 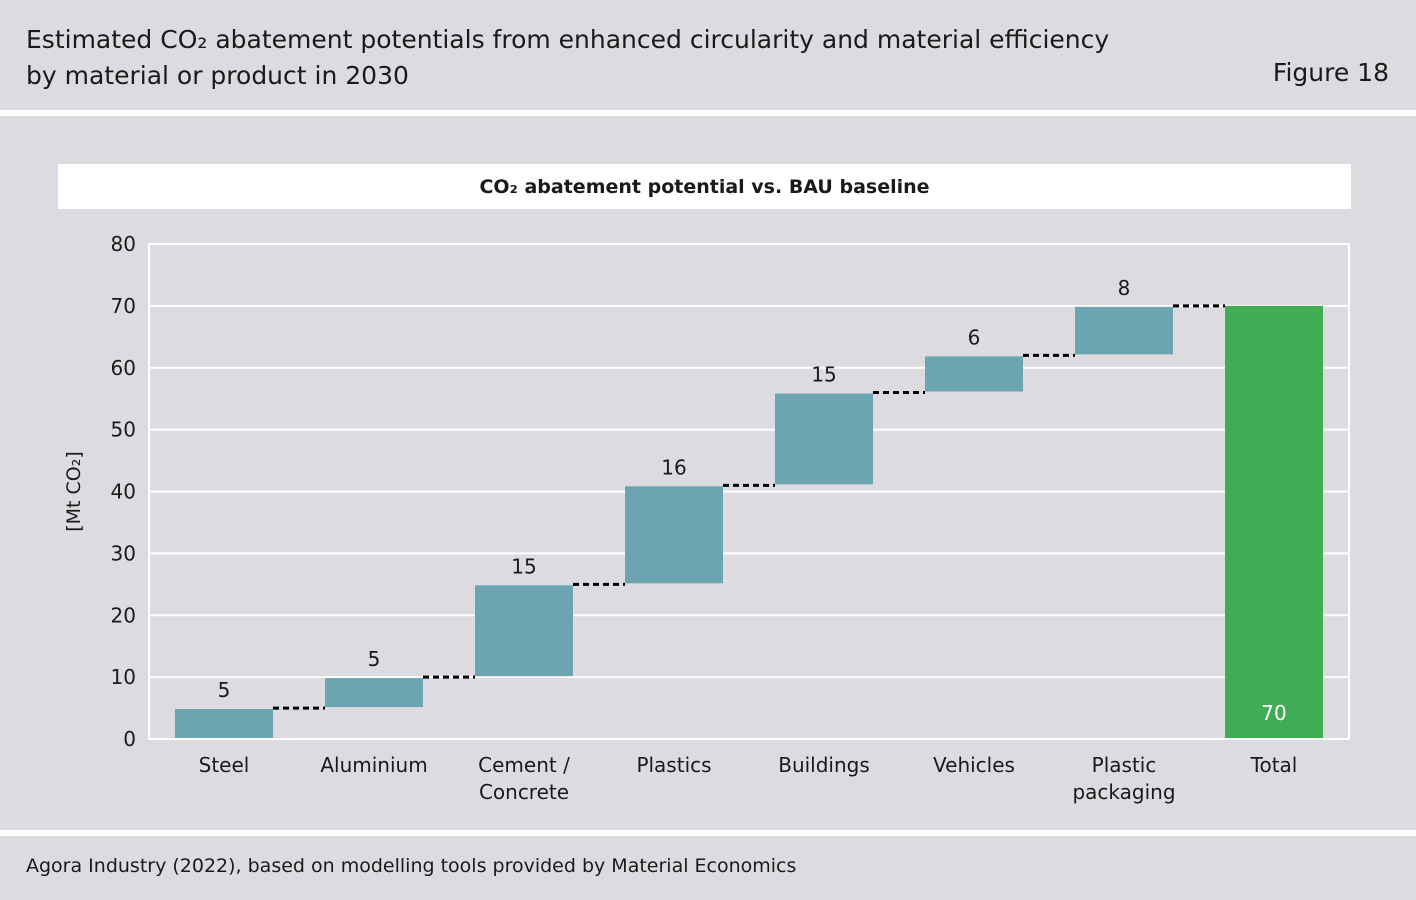 I want to click on data-label: 16, so click(x=673, y=467).